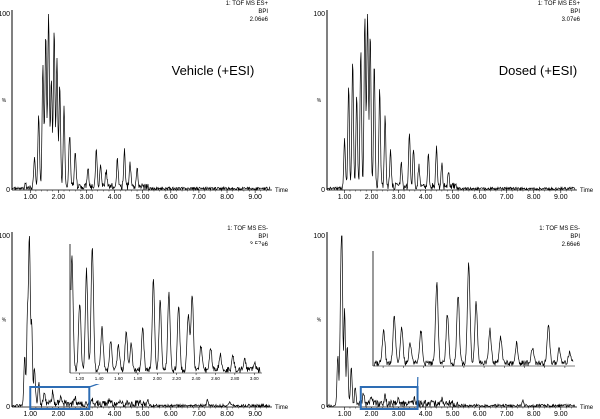 The image size is (600, 419). What do you see at coordinates (259, 20) in the screenshot?
I see `intensity-label: 2.06e6` at bounding box center [259, 20].